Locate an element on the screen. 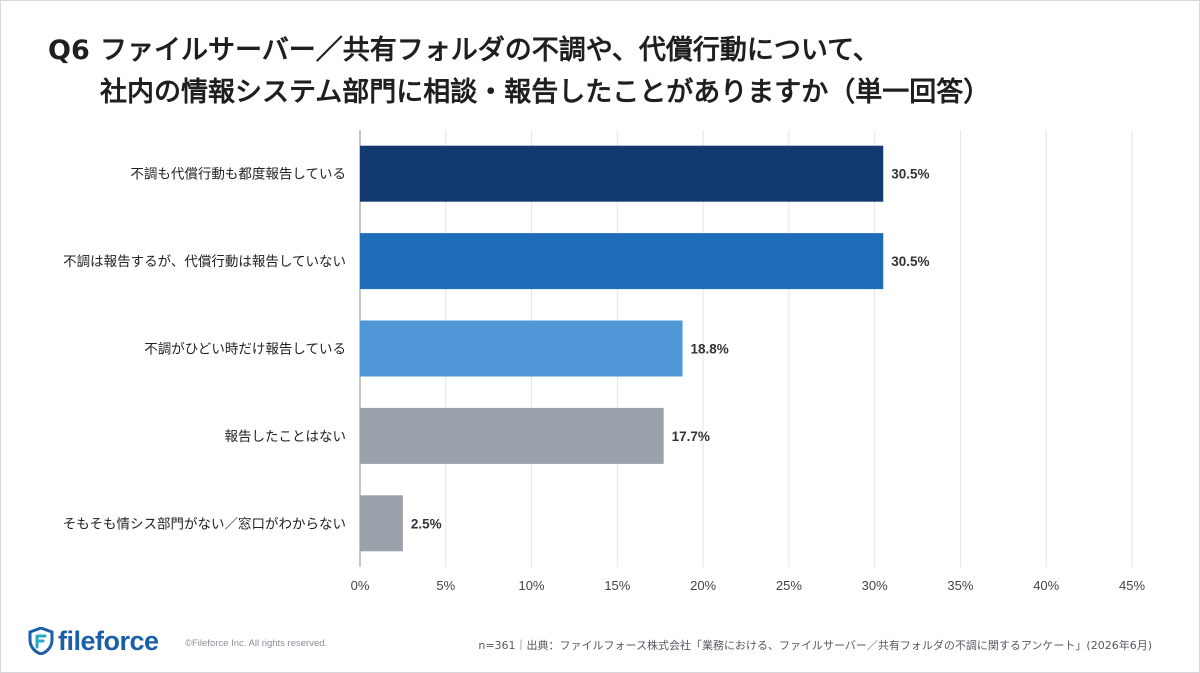 Image resolution: width=1200 pixels, height=673 pixels. logo-wordmark: fileforce is located at coordinates (108, 640).